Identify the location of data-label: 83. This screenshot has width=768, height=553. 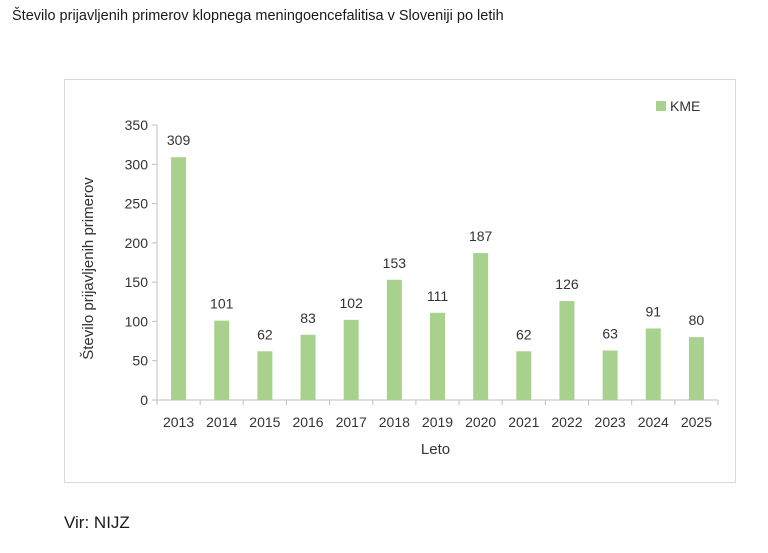
(308, 318).